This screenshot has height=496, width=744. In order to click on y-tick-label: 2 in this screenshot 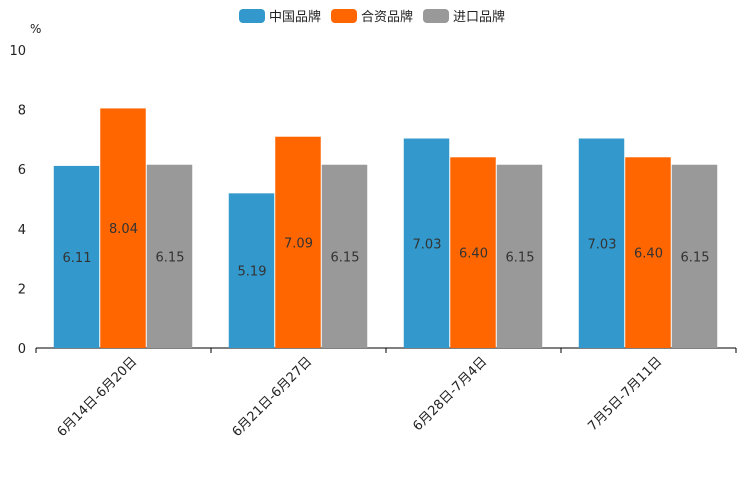, I will do `click(22, 289)`.